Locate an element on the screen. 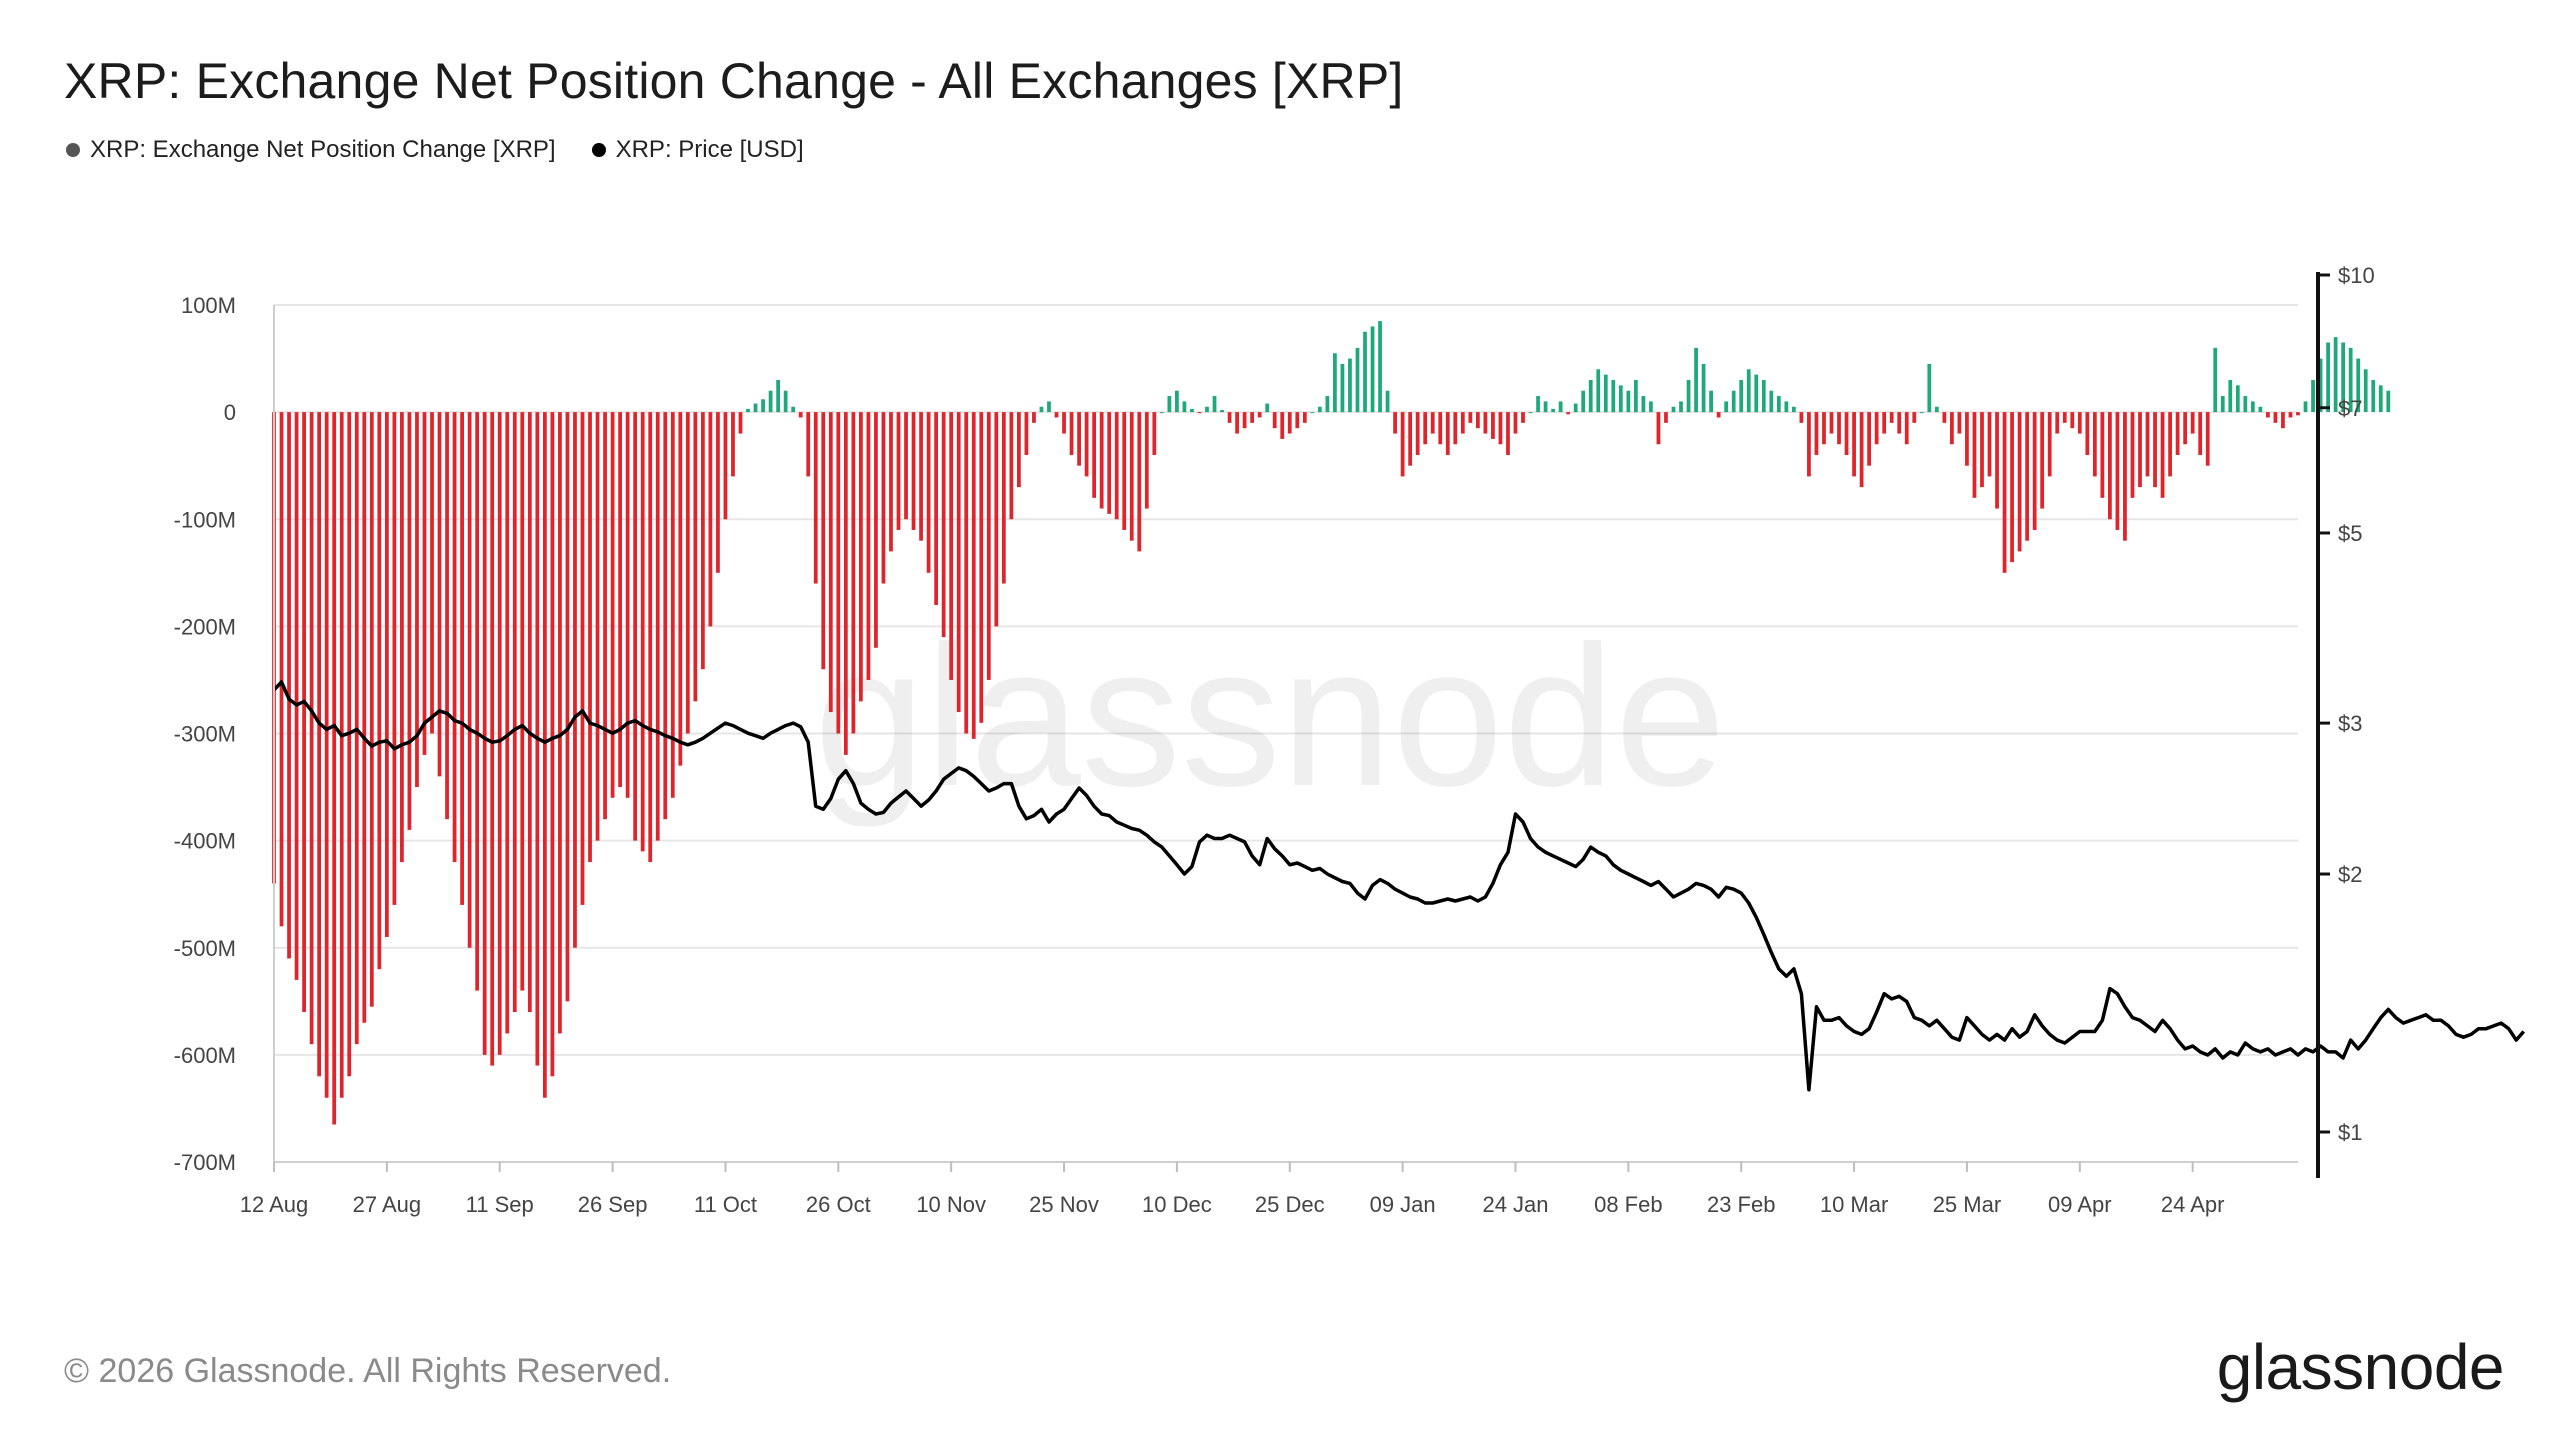  x-tick-label: 27 Aug is located at coordinates (387, 1204).